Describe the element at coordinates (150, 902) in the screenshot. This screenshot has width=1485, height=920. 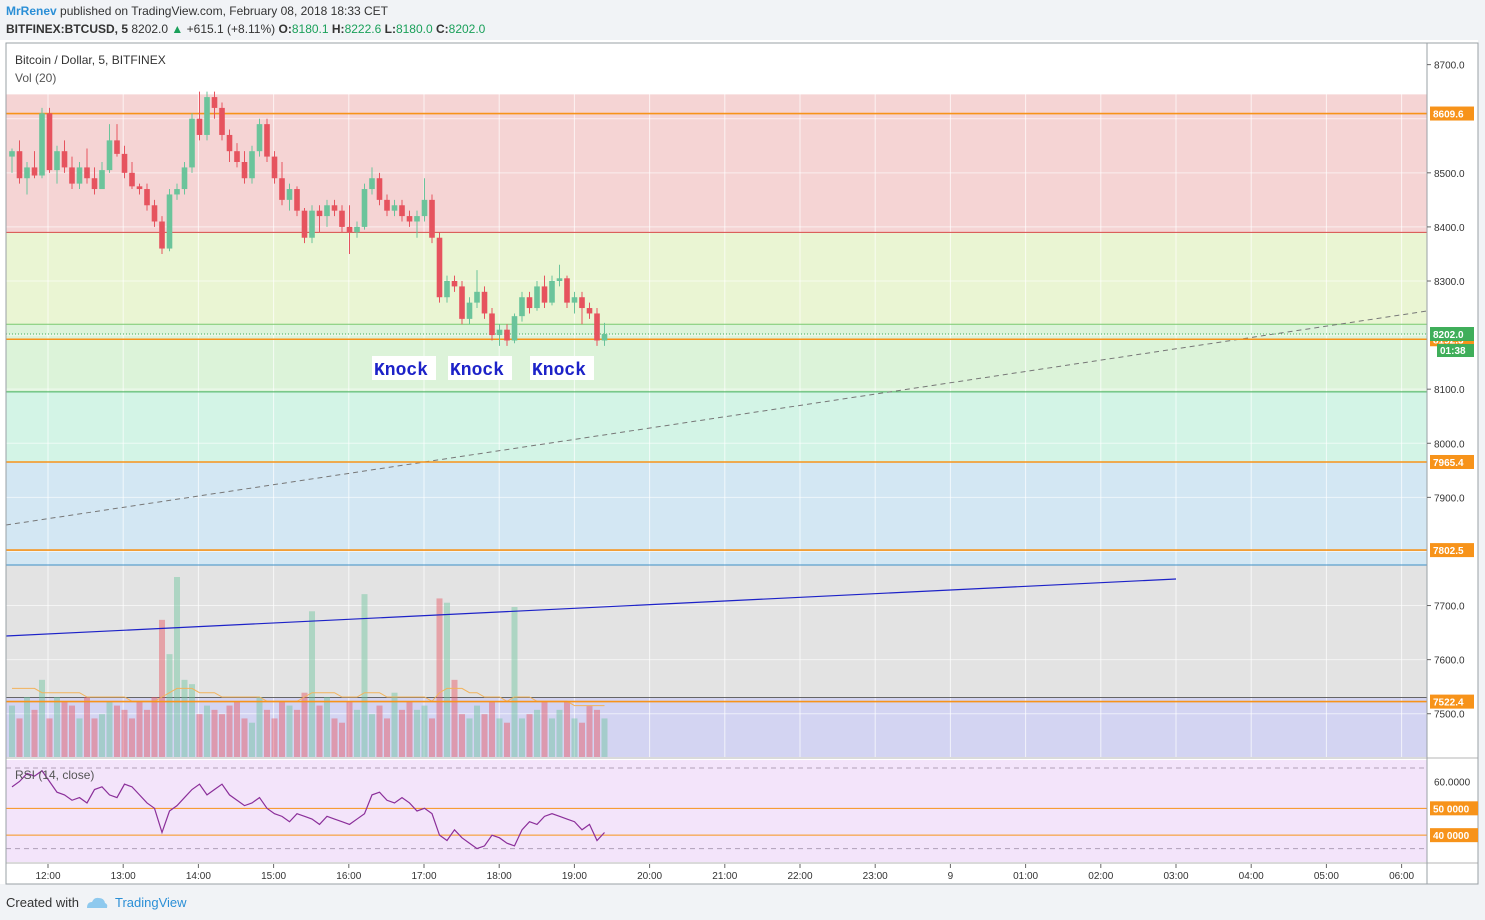
I see `tradingview-brand: TradingView` at that location.